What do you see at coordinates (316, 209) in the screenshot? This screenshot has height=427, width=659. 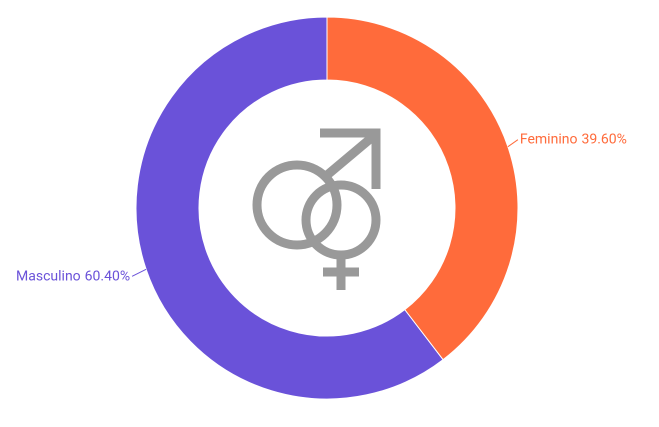 I see `gender-icon` at bounding box center [316, 209].